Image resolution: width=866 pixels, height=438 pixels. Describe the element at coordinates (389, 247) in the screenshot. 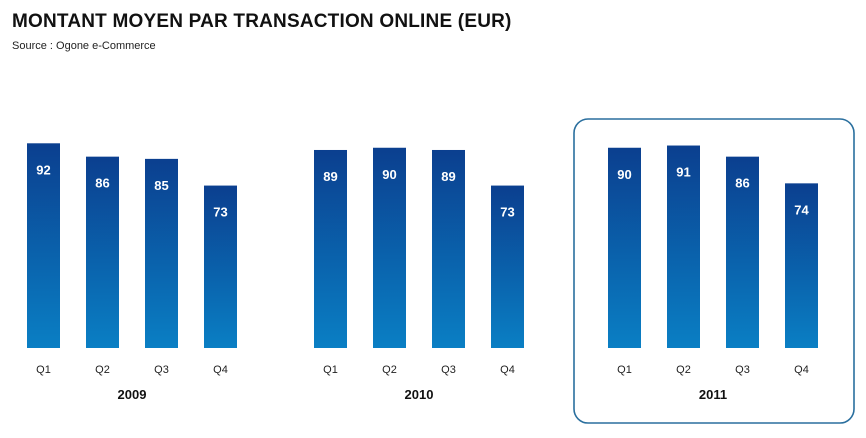

I see `bar-2010-q2` at that location.